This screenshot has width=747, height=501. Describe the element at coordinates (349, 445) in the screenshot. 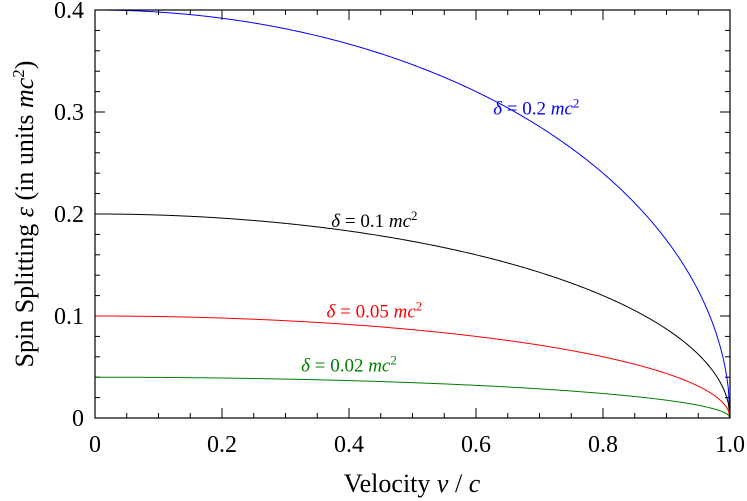

I see `x-tick-label: 0.4` at that location.